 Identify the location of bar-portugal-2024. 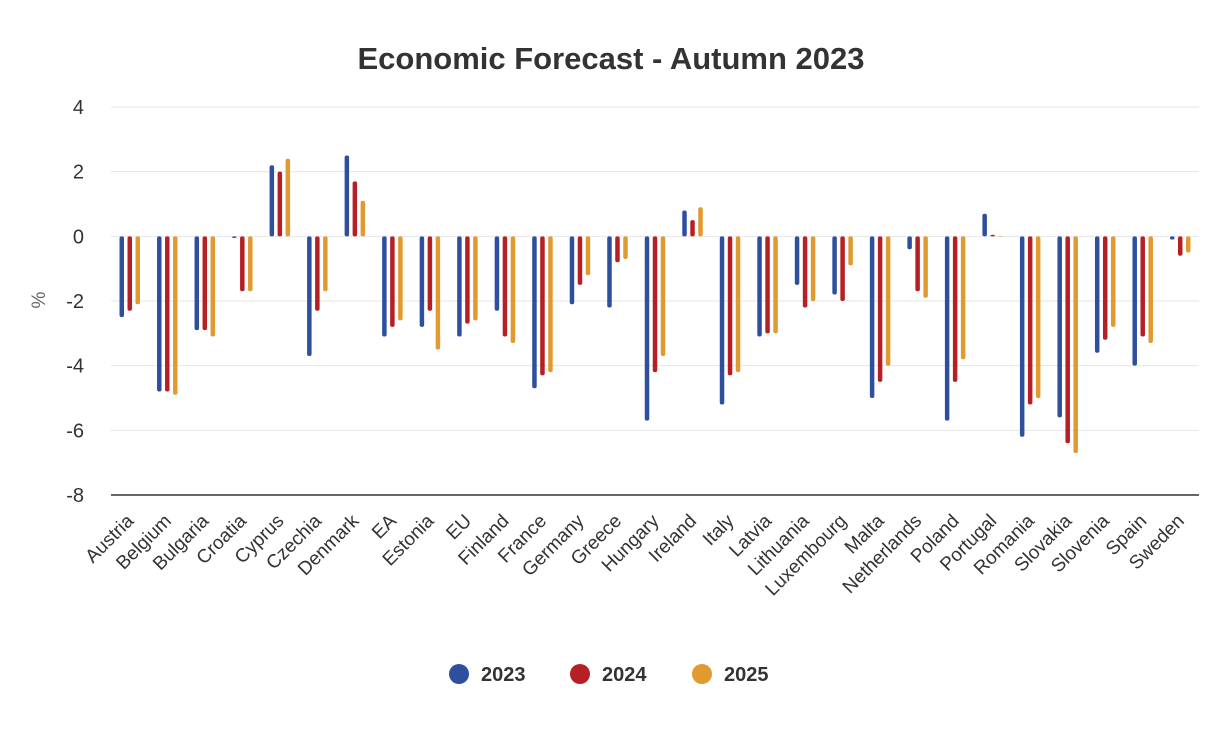
(992, 235).